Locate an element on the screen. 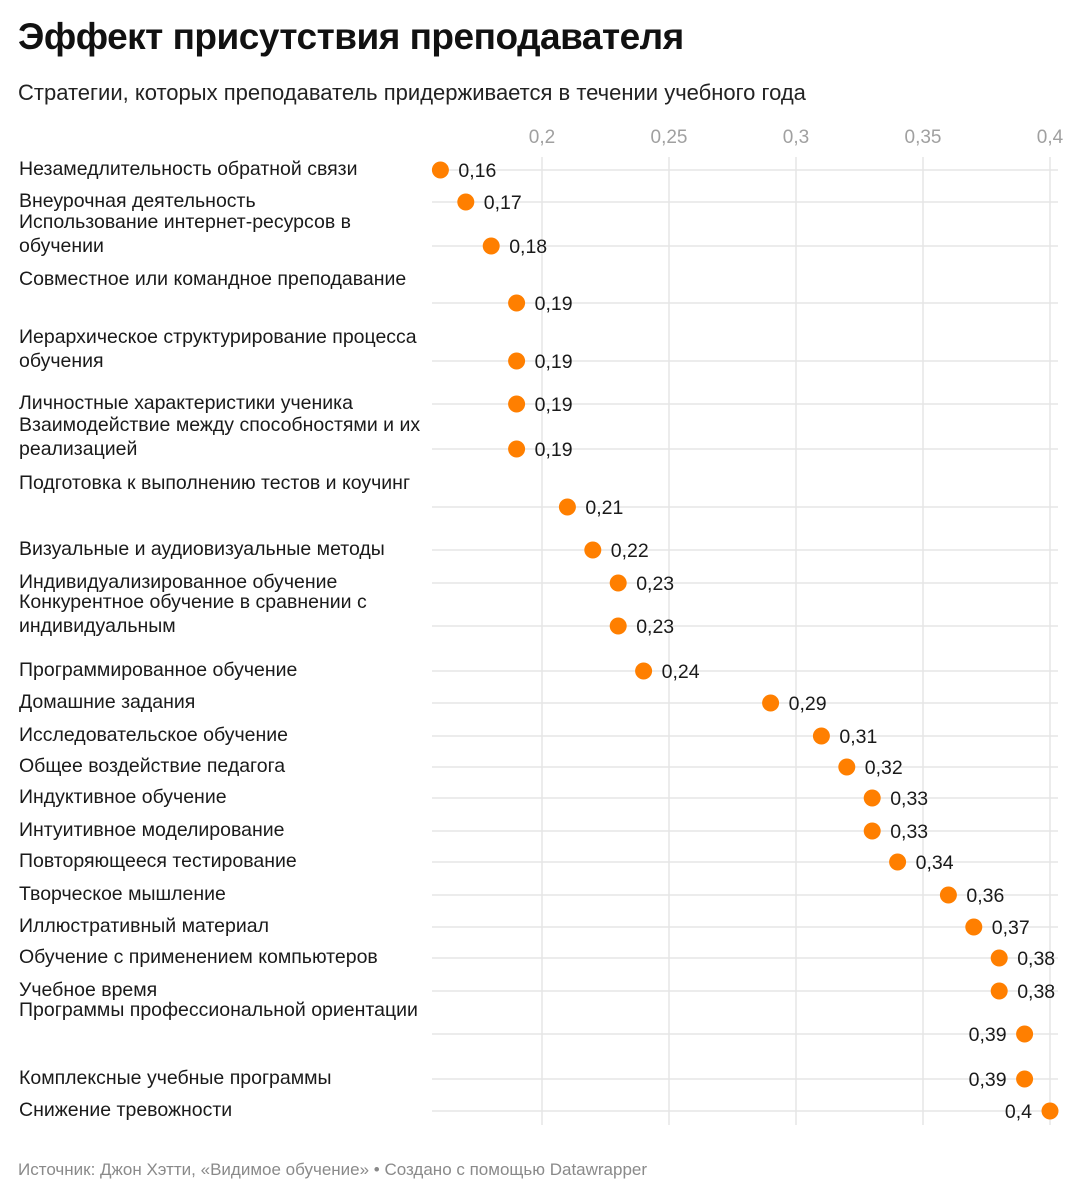  category-label: Комплексные учебные программы is located at coordinates (175, 1078).